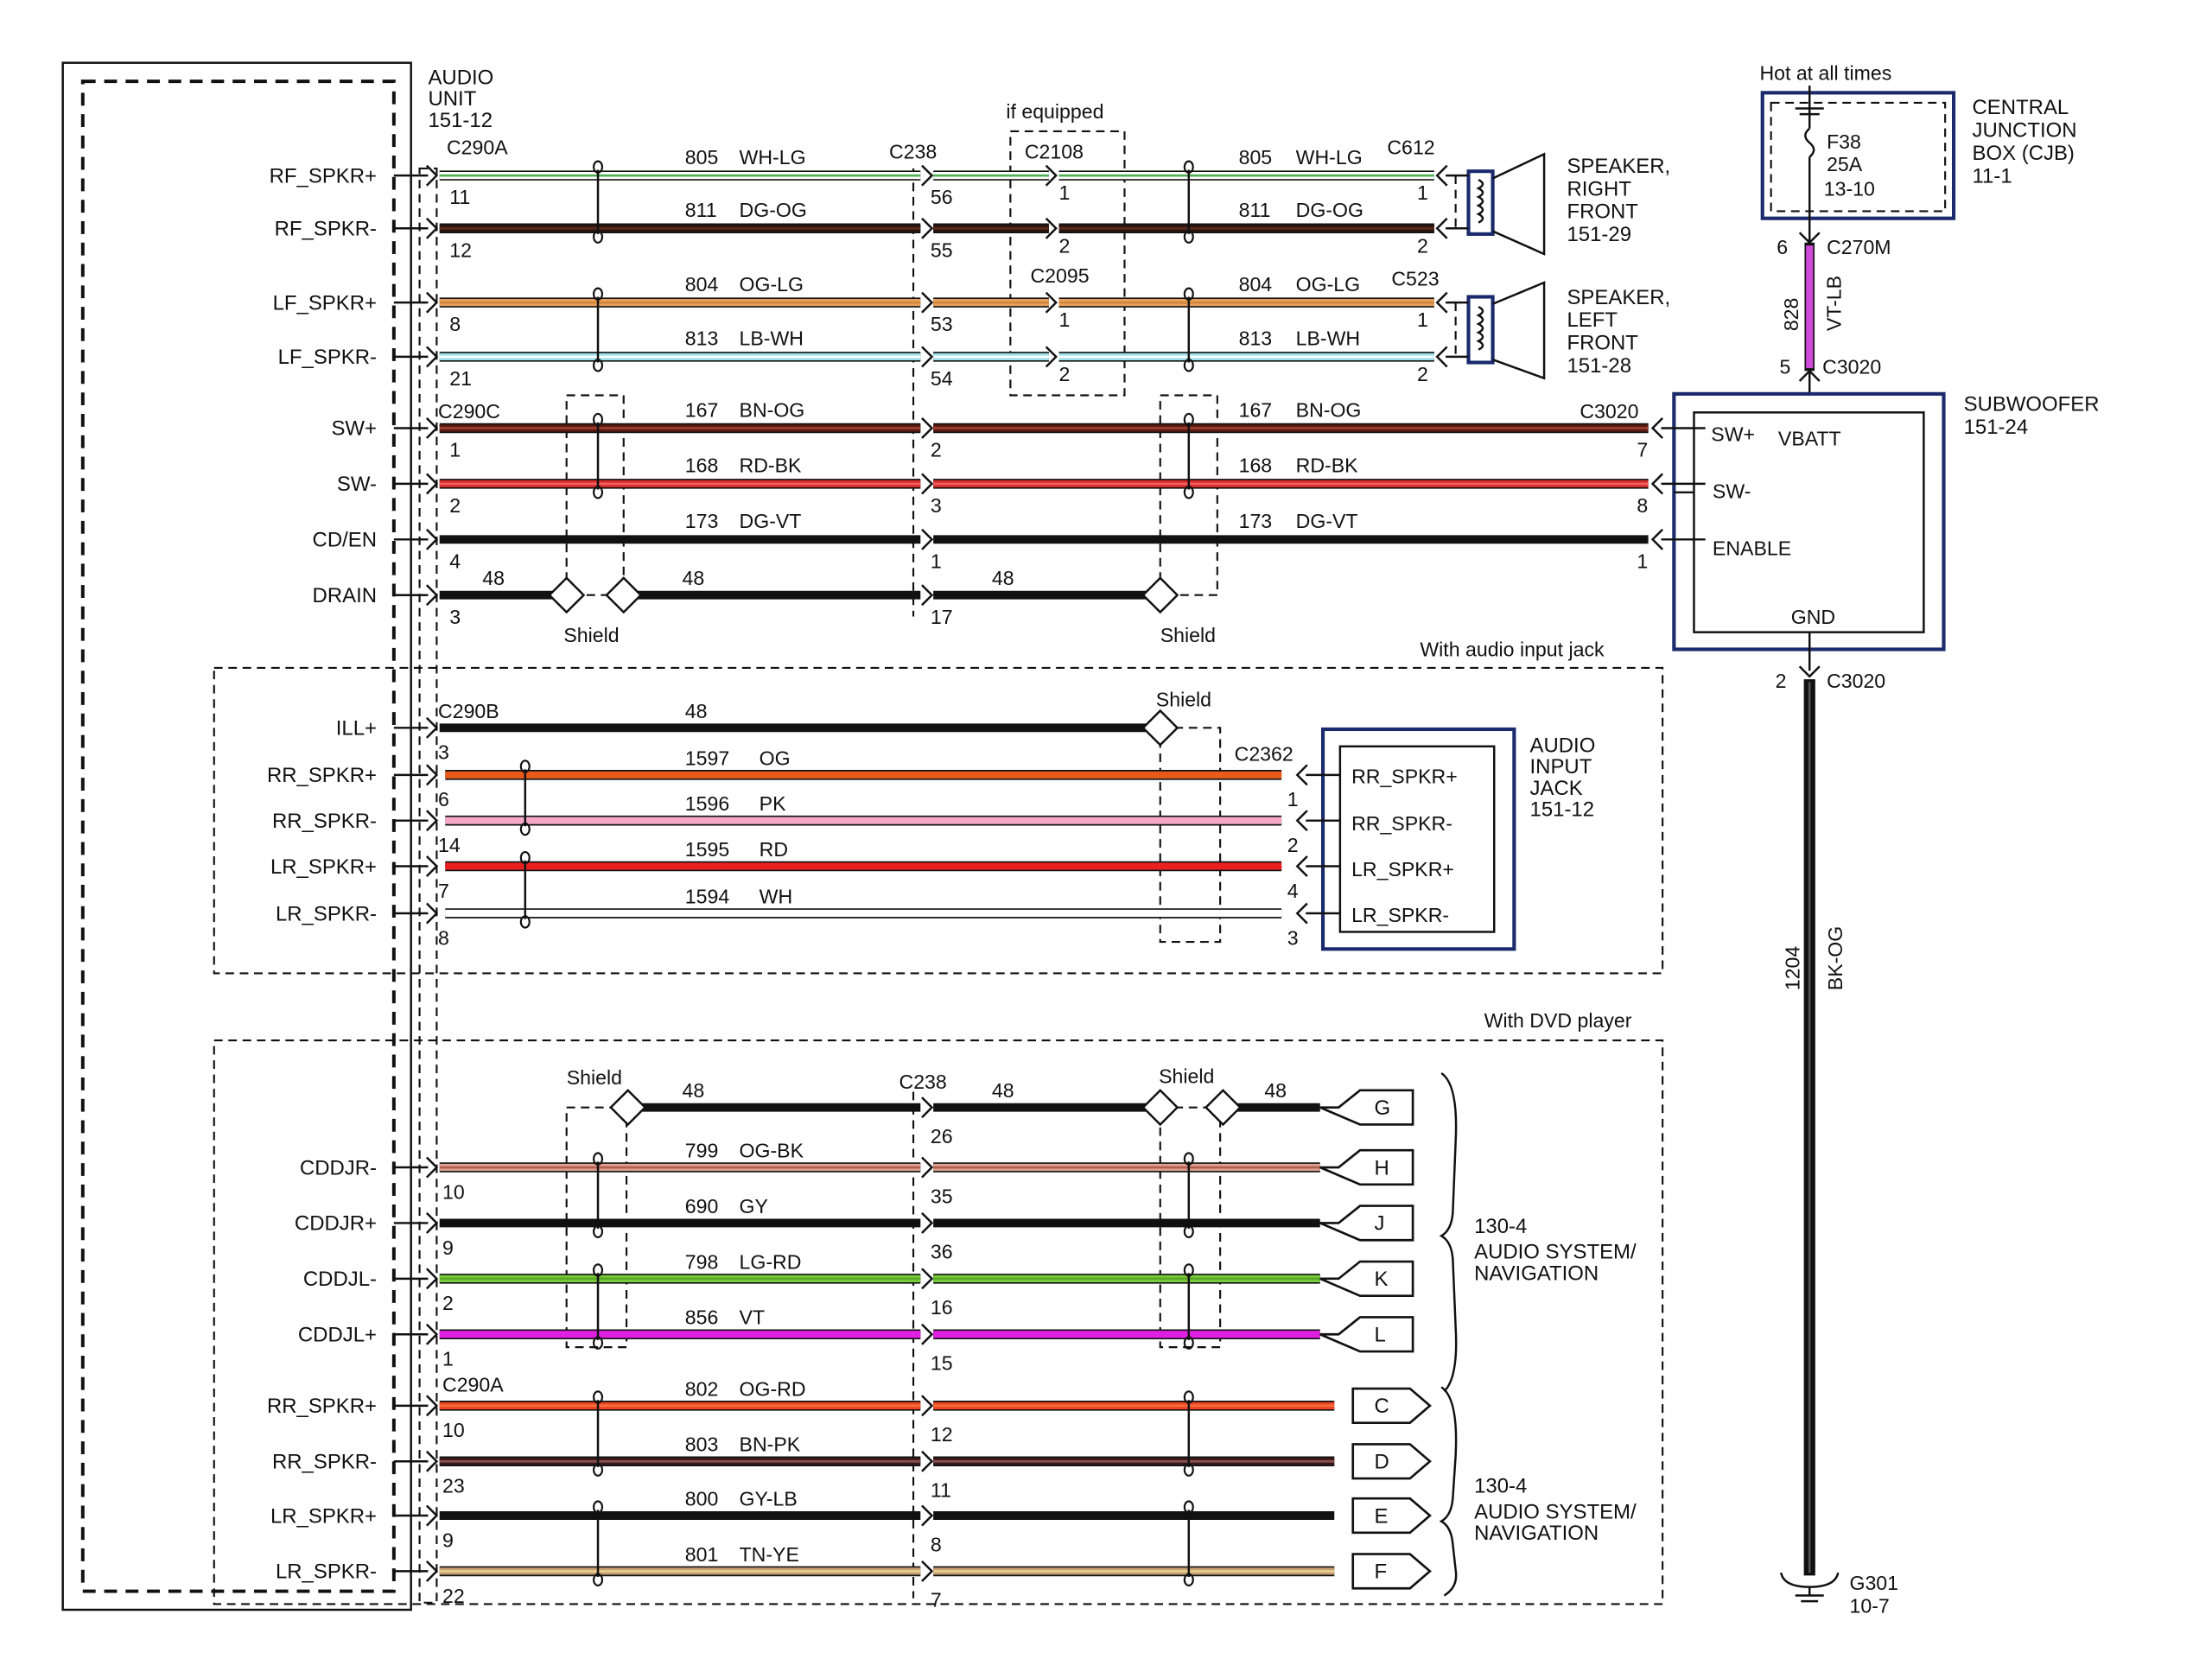 This screenshot has width=2212, height=1659. What do you see at coordinates (1410, 147) in the screenshot?
I see `connector-label: C612` at bounding box center [1410, 147].